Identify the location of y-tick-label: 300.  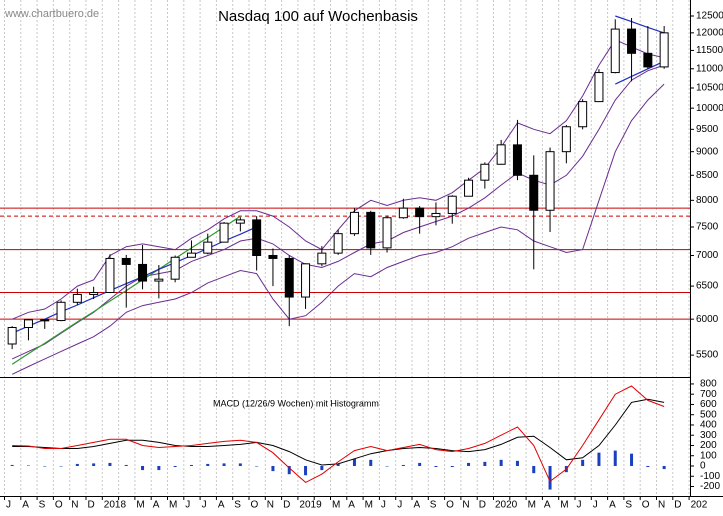
(708, 435).